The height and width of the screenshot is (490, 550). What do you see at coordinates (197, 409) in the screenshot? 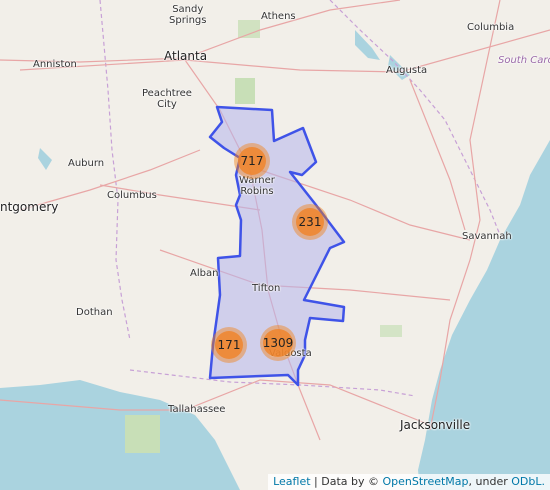
I see `city-label-tallahassee: Tallahassee` at bounding box center [197, 409].